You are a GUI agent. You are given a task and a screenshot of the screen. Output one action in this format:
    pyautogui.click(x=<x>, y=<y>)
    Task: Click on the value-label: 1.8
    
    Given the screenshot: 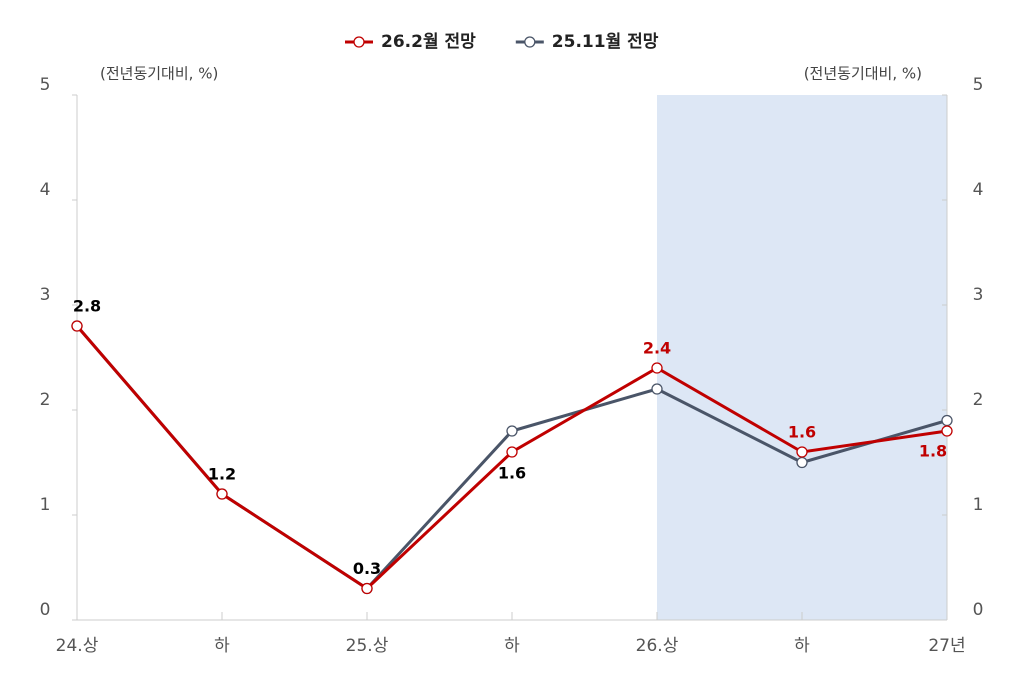 What is the action you would take?
    pyautogui.click(x=933, y=451)
    